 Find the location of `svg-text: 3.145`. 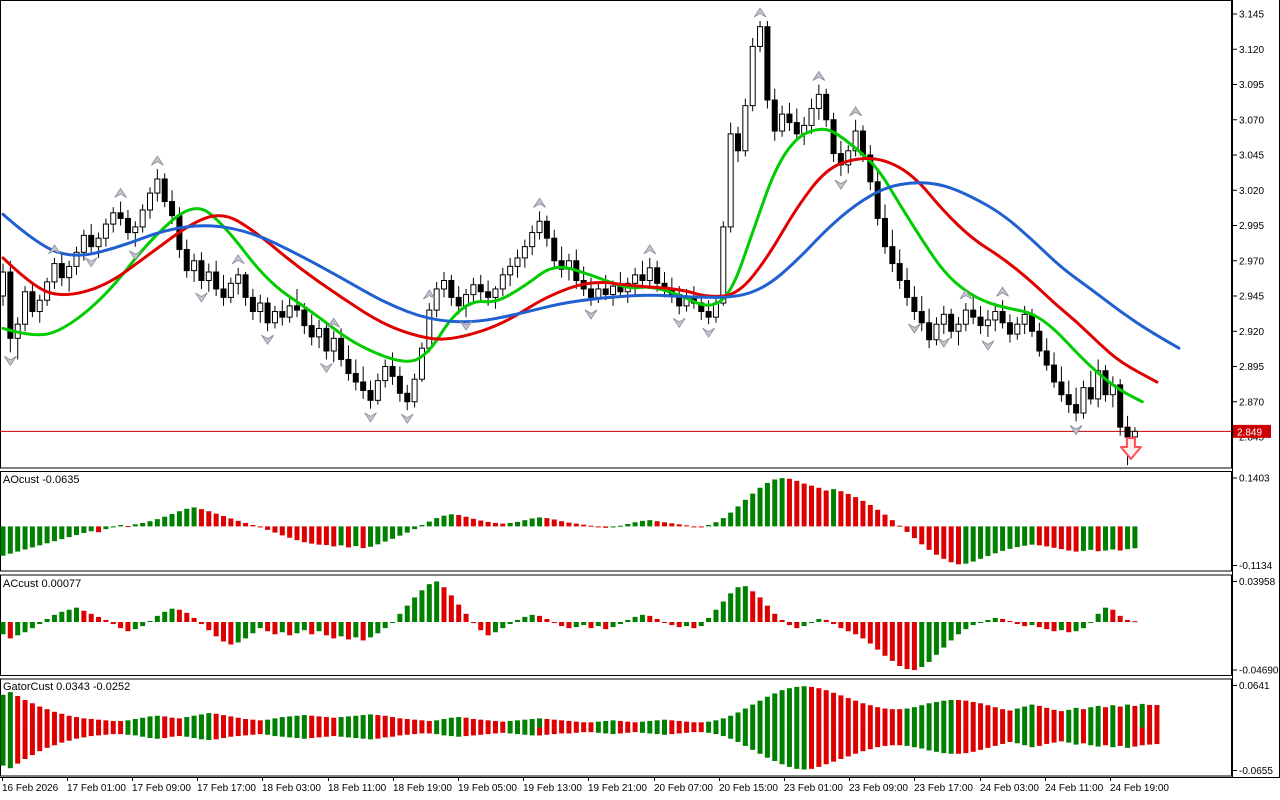

svg-text: 3.145 is located at coordinates (1251, 15).